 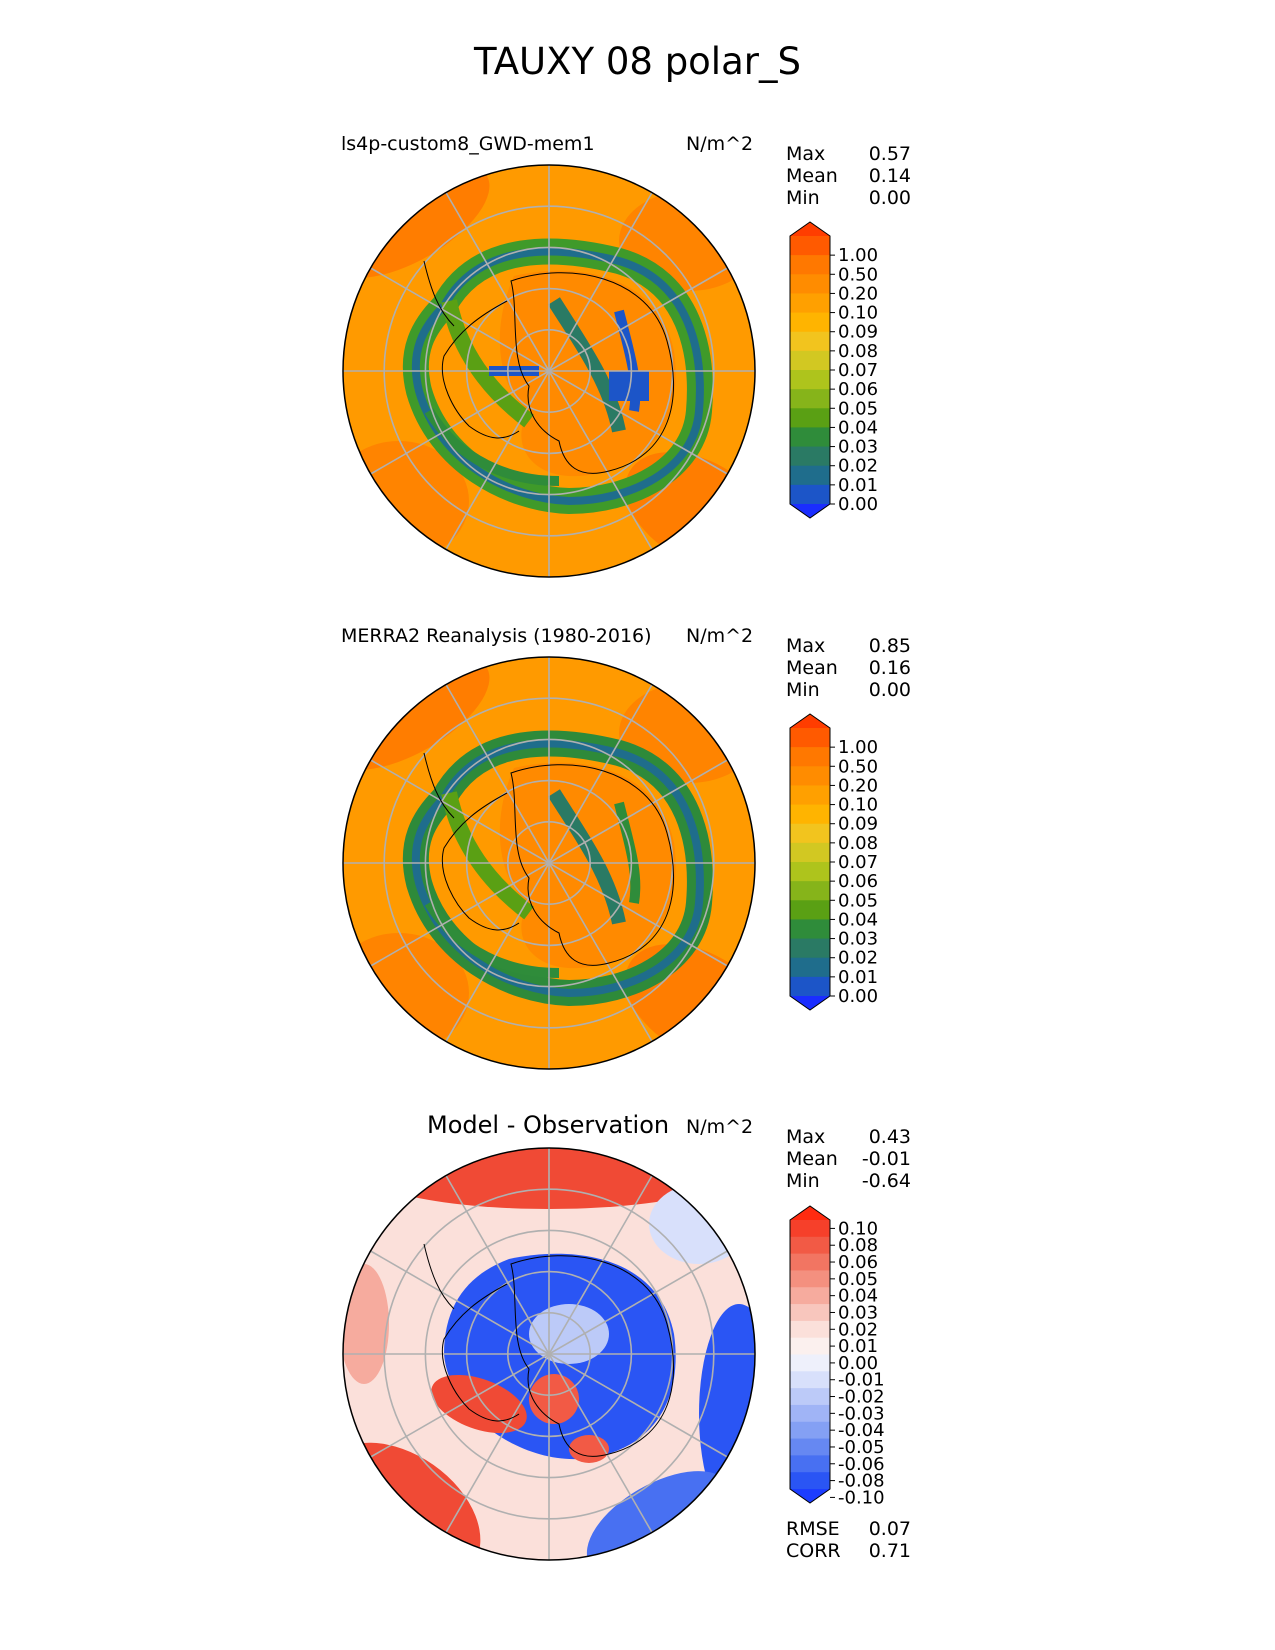 I want to click on stat-min-label: Min, so click(x=803, y=198).